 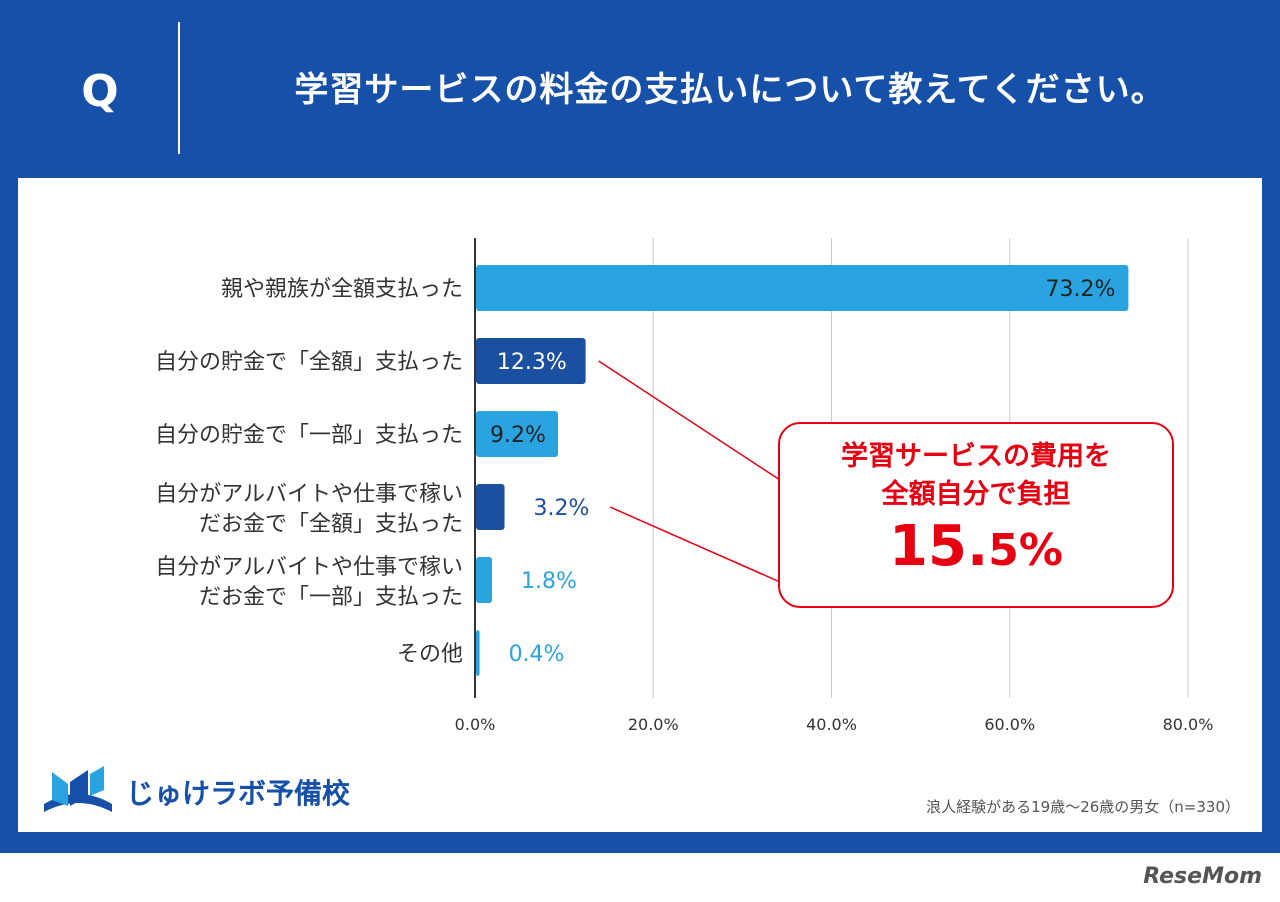 I want to click on x-tick-label: 40.0%, so click(x=831, y=724).